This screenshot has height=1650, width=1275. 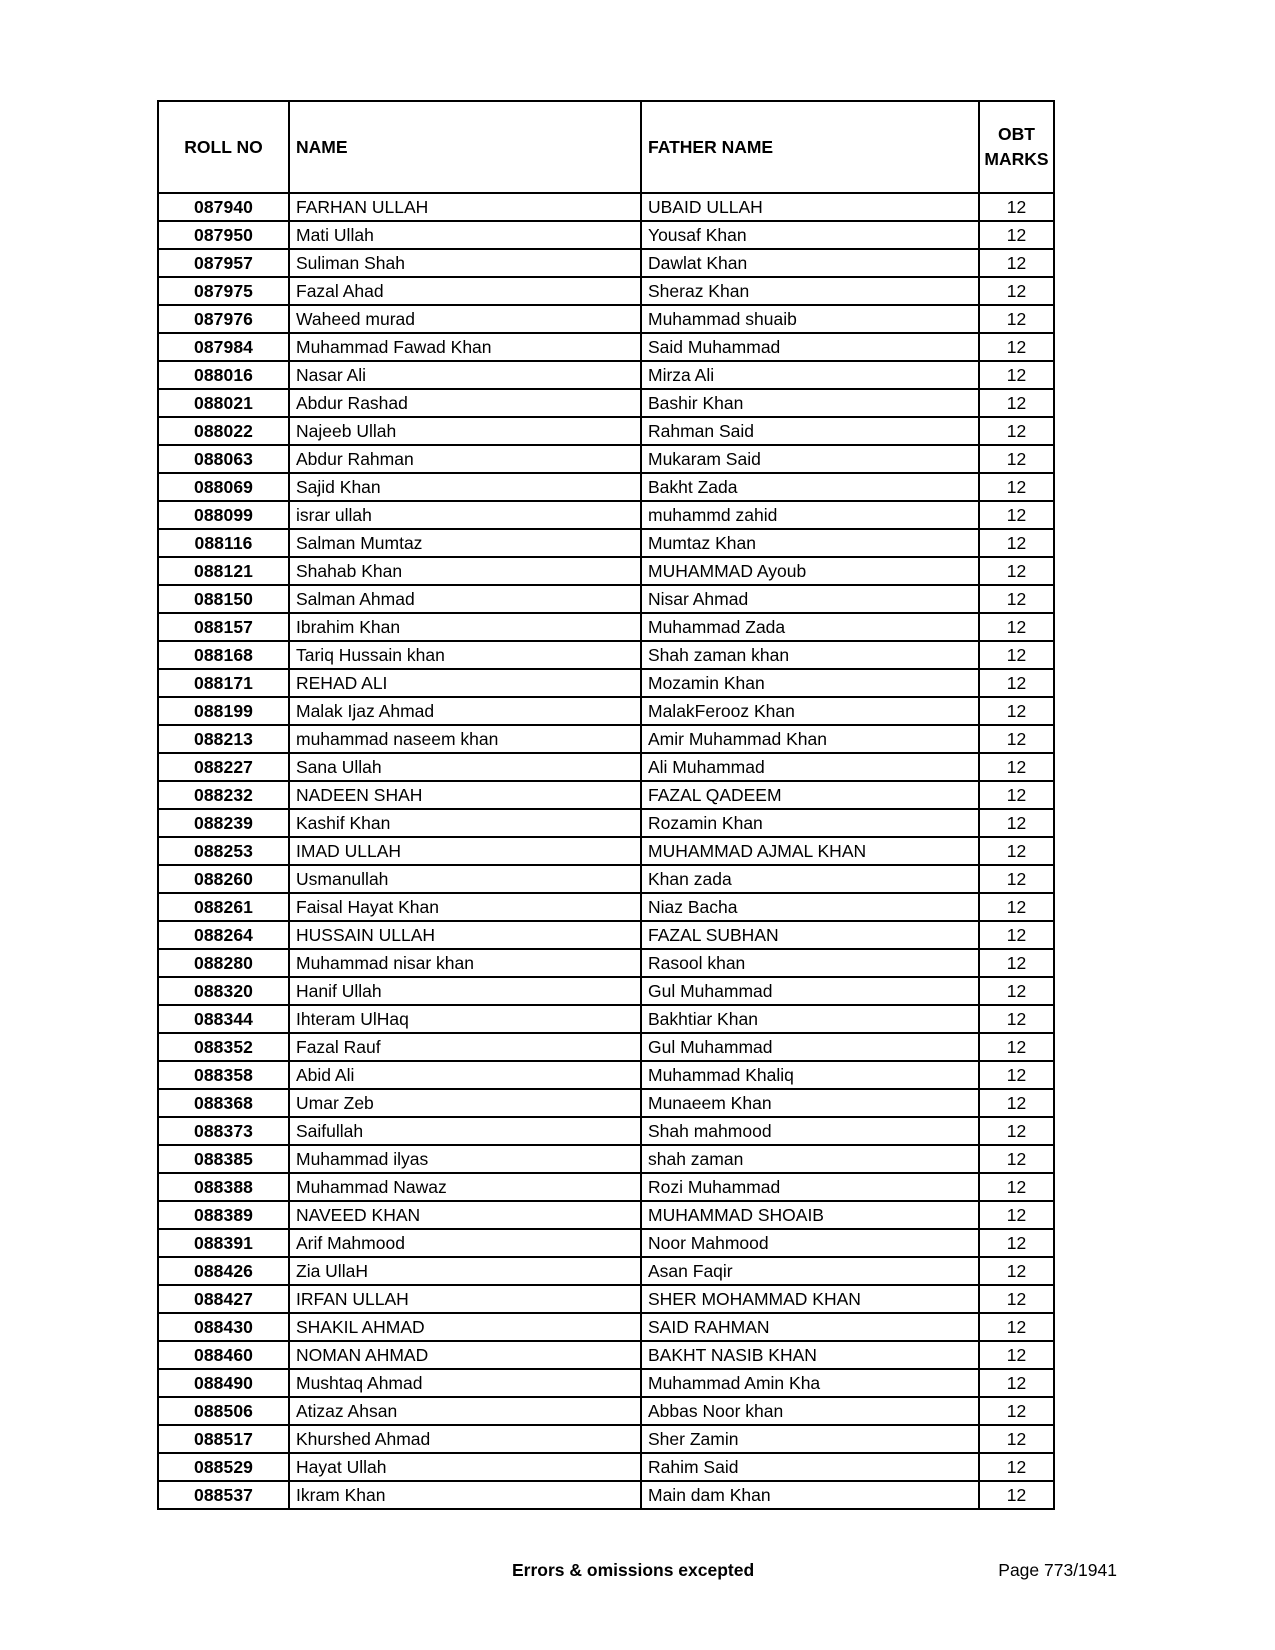 I want to click on footer-disclaimer: Errors & omissions excepted, so click(x=633, y=1570).